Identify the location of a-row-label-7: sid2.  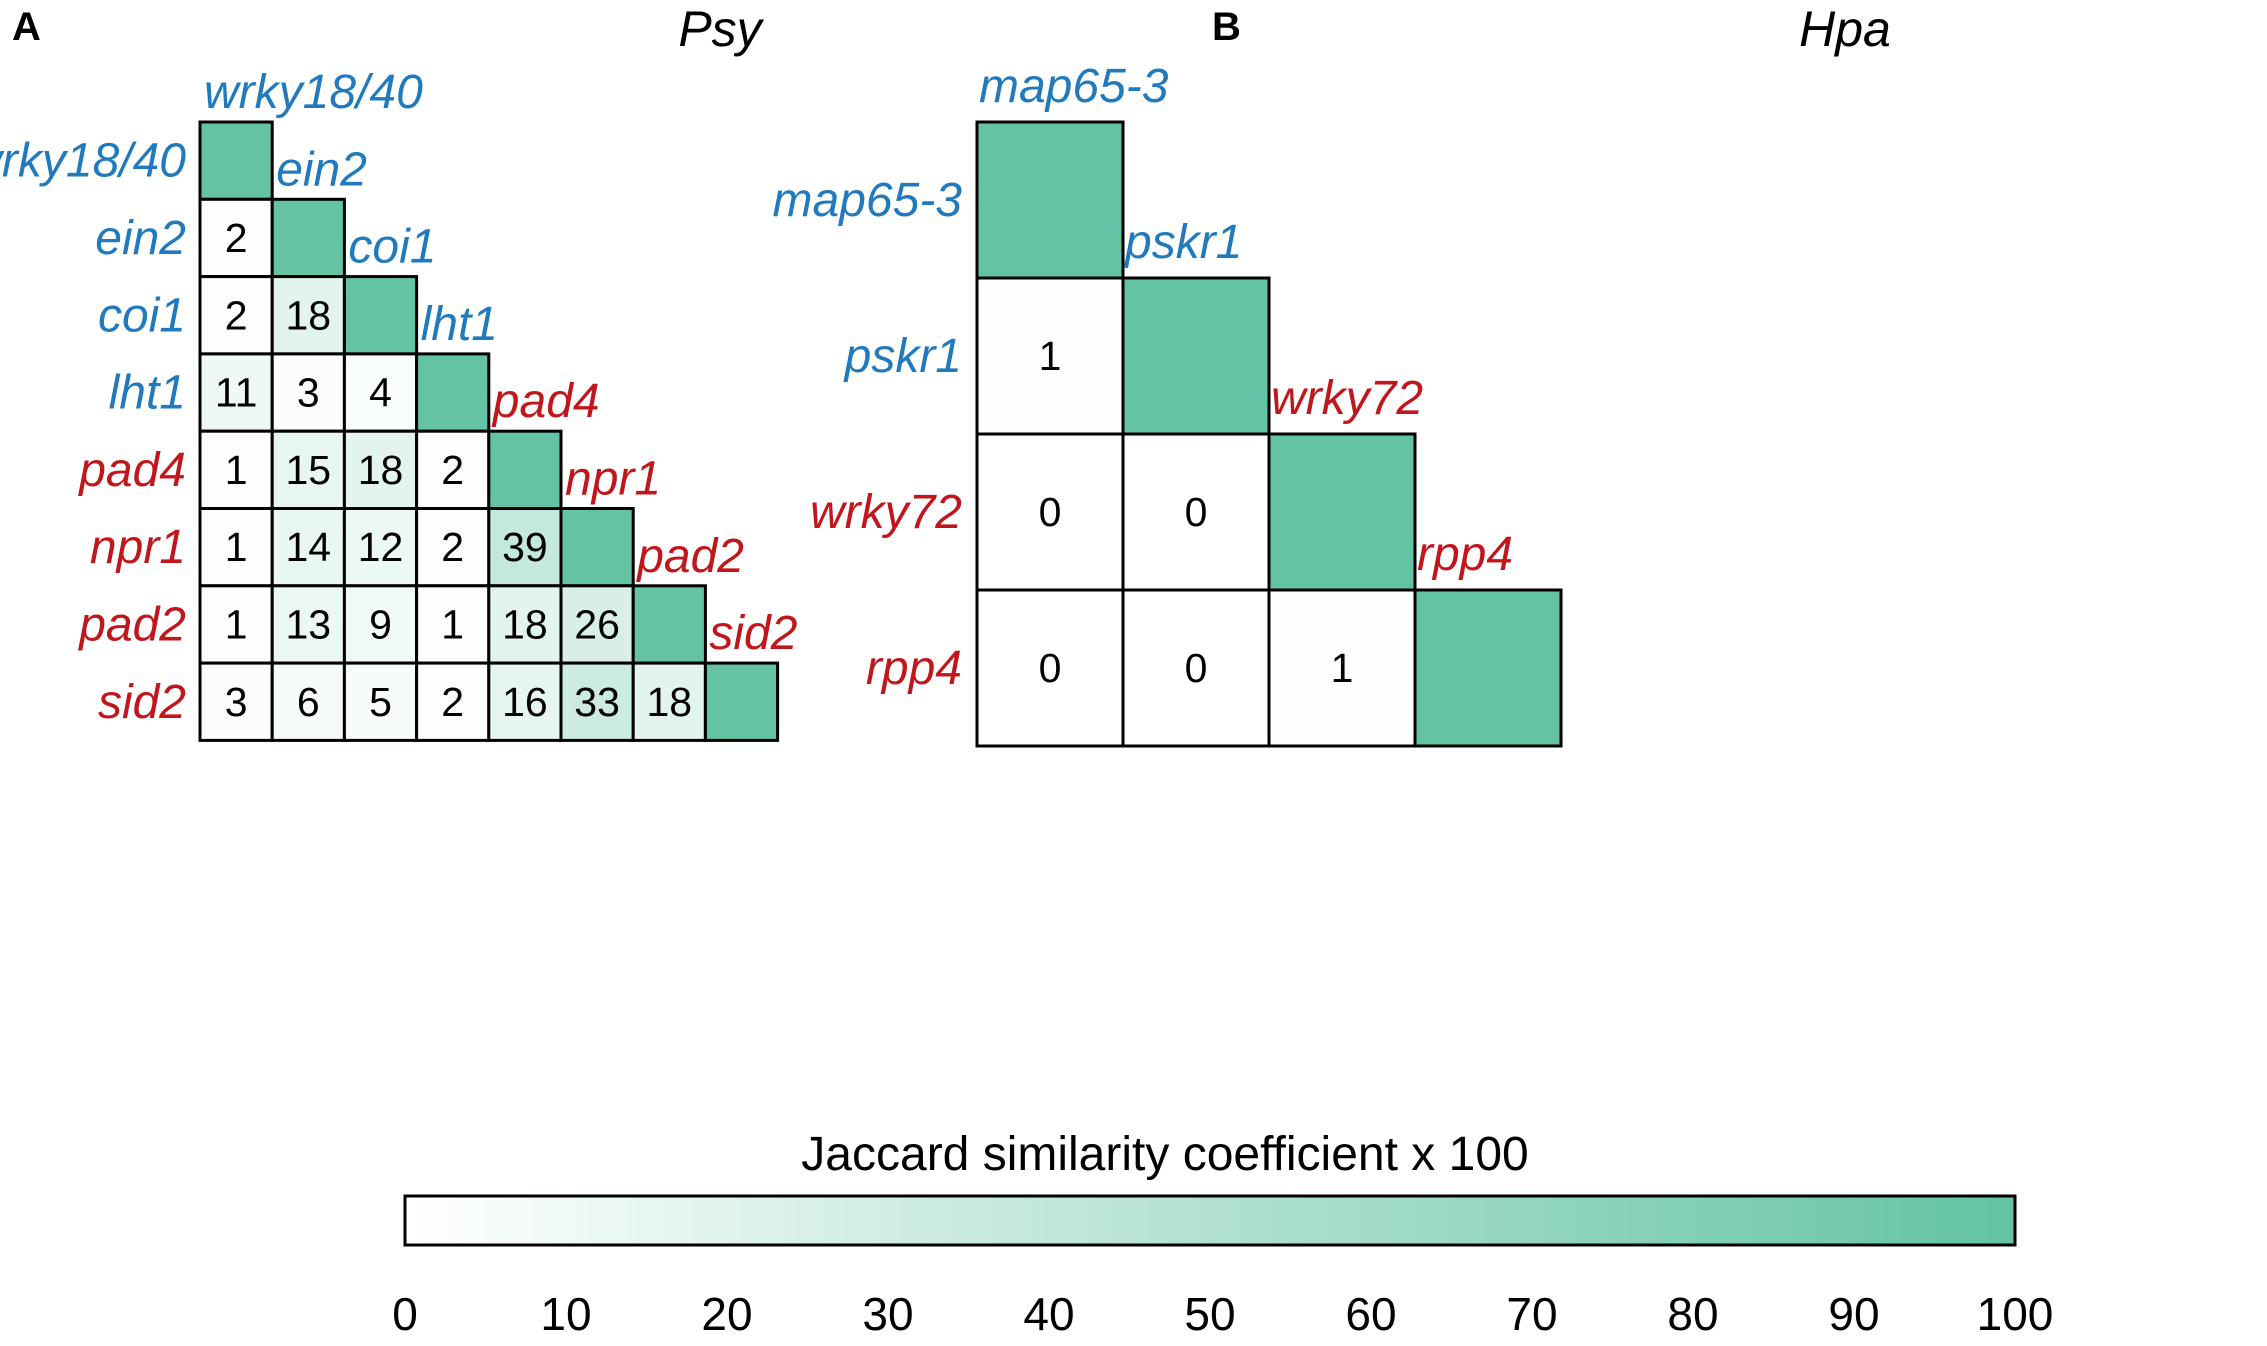
(142, 702).